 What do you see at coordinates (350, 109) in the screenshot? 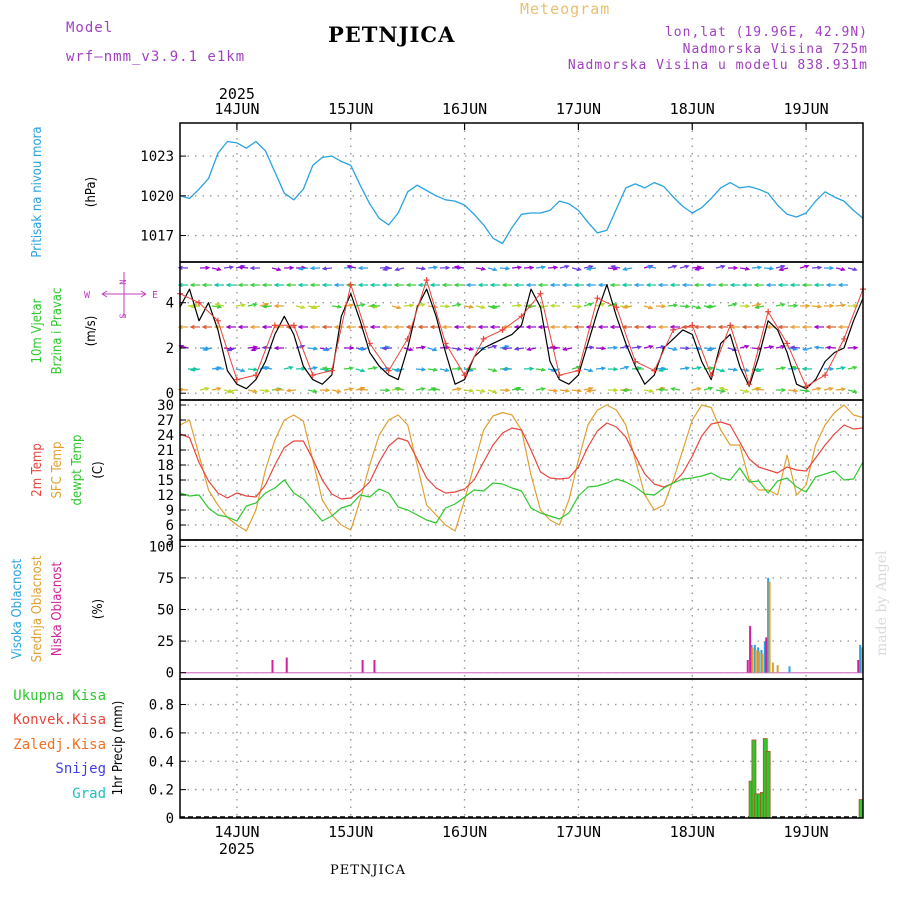
I see `top-day-label: 15JUN` at bounding box center [350, 109].